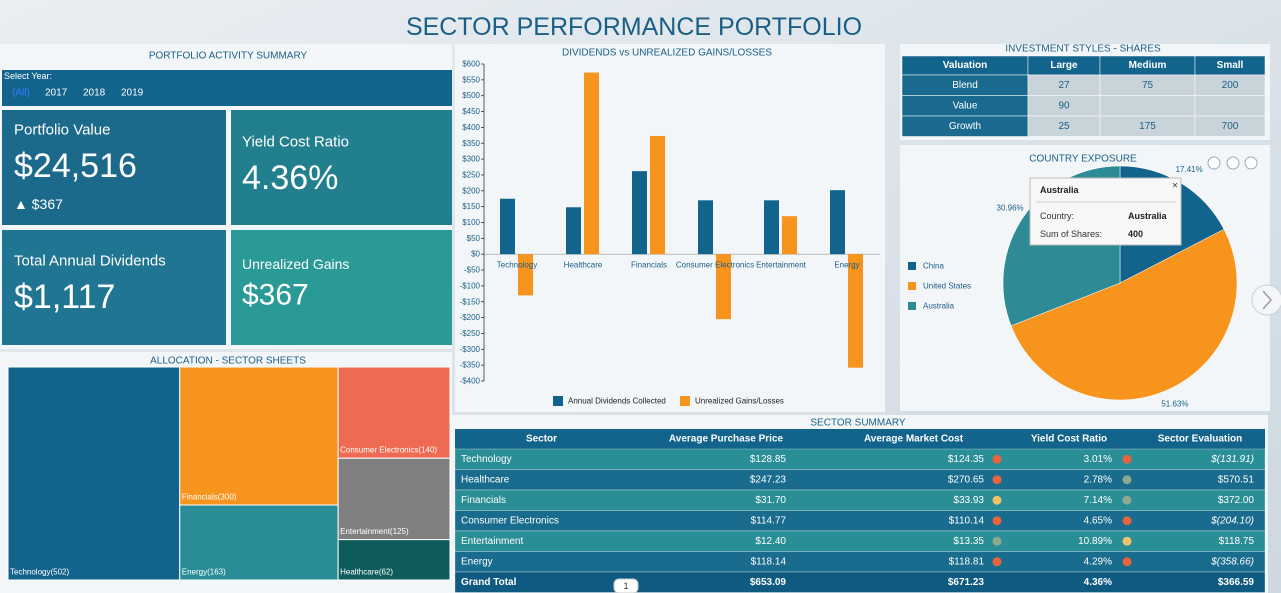 This screenshot has width=1281, height=593. I want to click on x-tick-label: Financials, so click(649, 265).